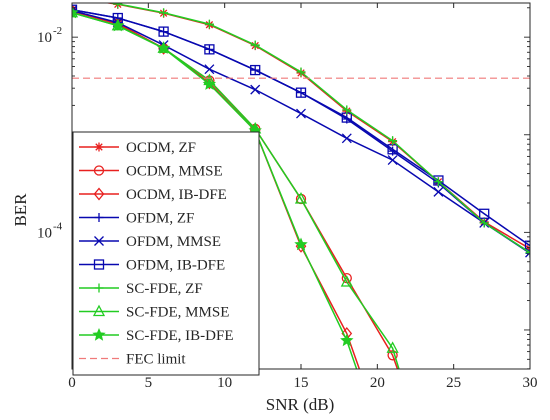 This screenshot has height=420, width=550. Describe the element at coordinates (156, 360) in the screenshot. I see `legend-label: FEC limit` at that location.